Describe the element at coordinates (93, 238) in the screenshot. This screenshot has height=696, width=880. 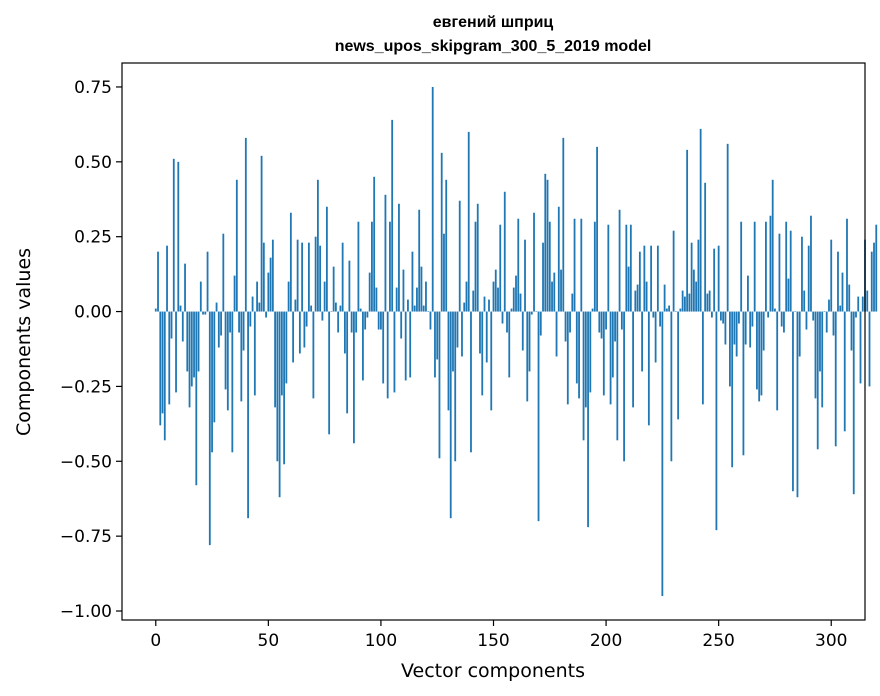
I see `y-tick-label: 0.25` at that location.